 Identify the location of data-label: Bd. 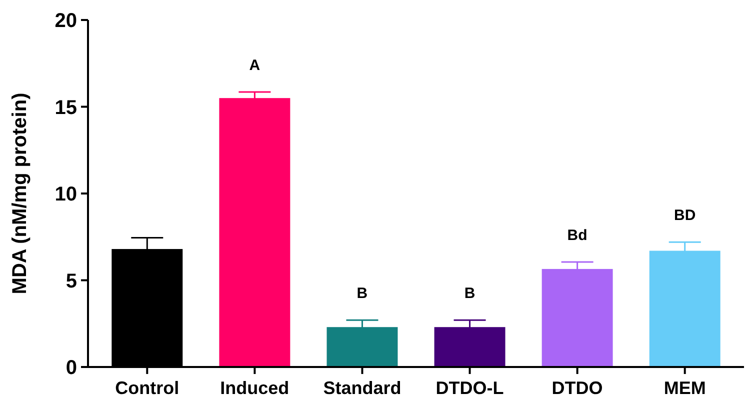
(577, 235).